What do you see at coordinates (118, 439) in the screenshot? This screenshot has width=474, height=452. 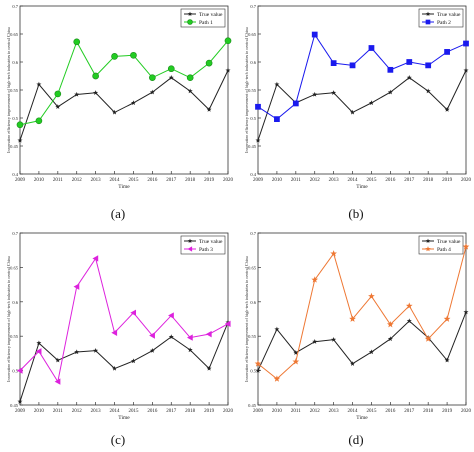 I see `caption-c: (c)` at bounding box center [118, 439].